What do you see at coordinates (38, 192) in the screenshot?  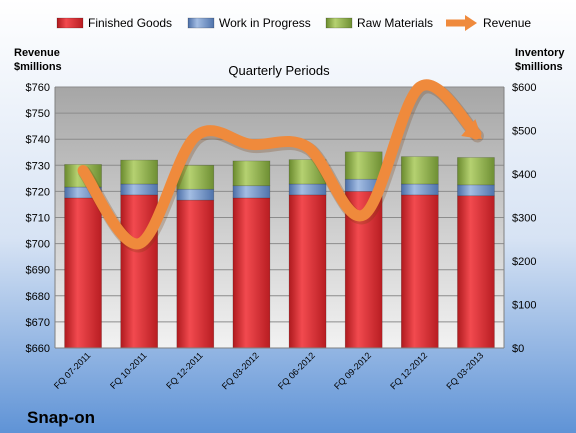 I see `left-tick-label: $720` at bounding box center [38, 192].